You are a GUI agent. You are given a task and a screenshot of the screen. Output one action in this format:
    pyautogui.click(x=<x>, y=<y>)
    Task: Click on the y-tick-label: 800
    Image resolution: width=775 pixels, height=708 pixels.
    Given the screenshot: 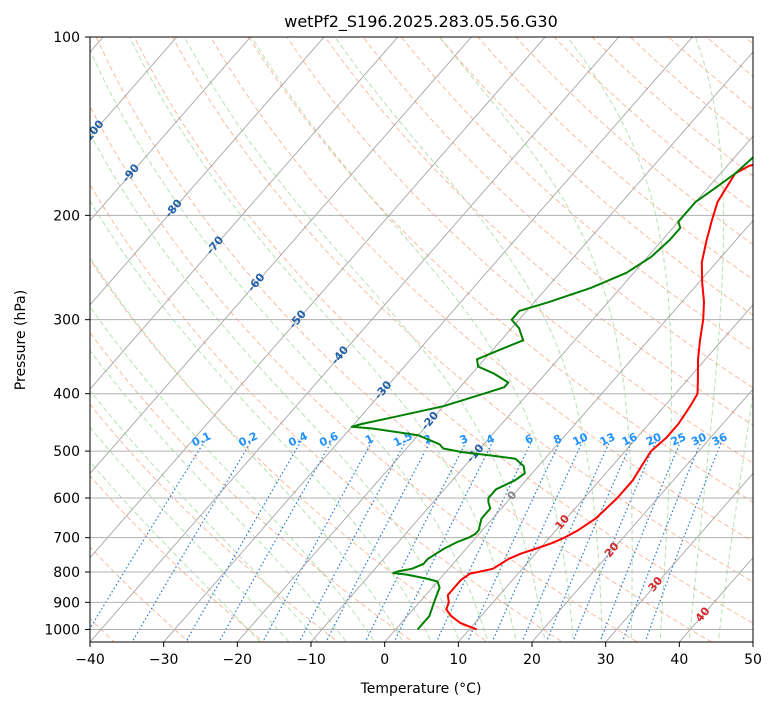 What is the action you would take?
    pyautogui.click(x=66, y=573)
    